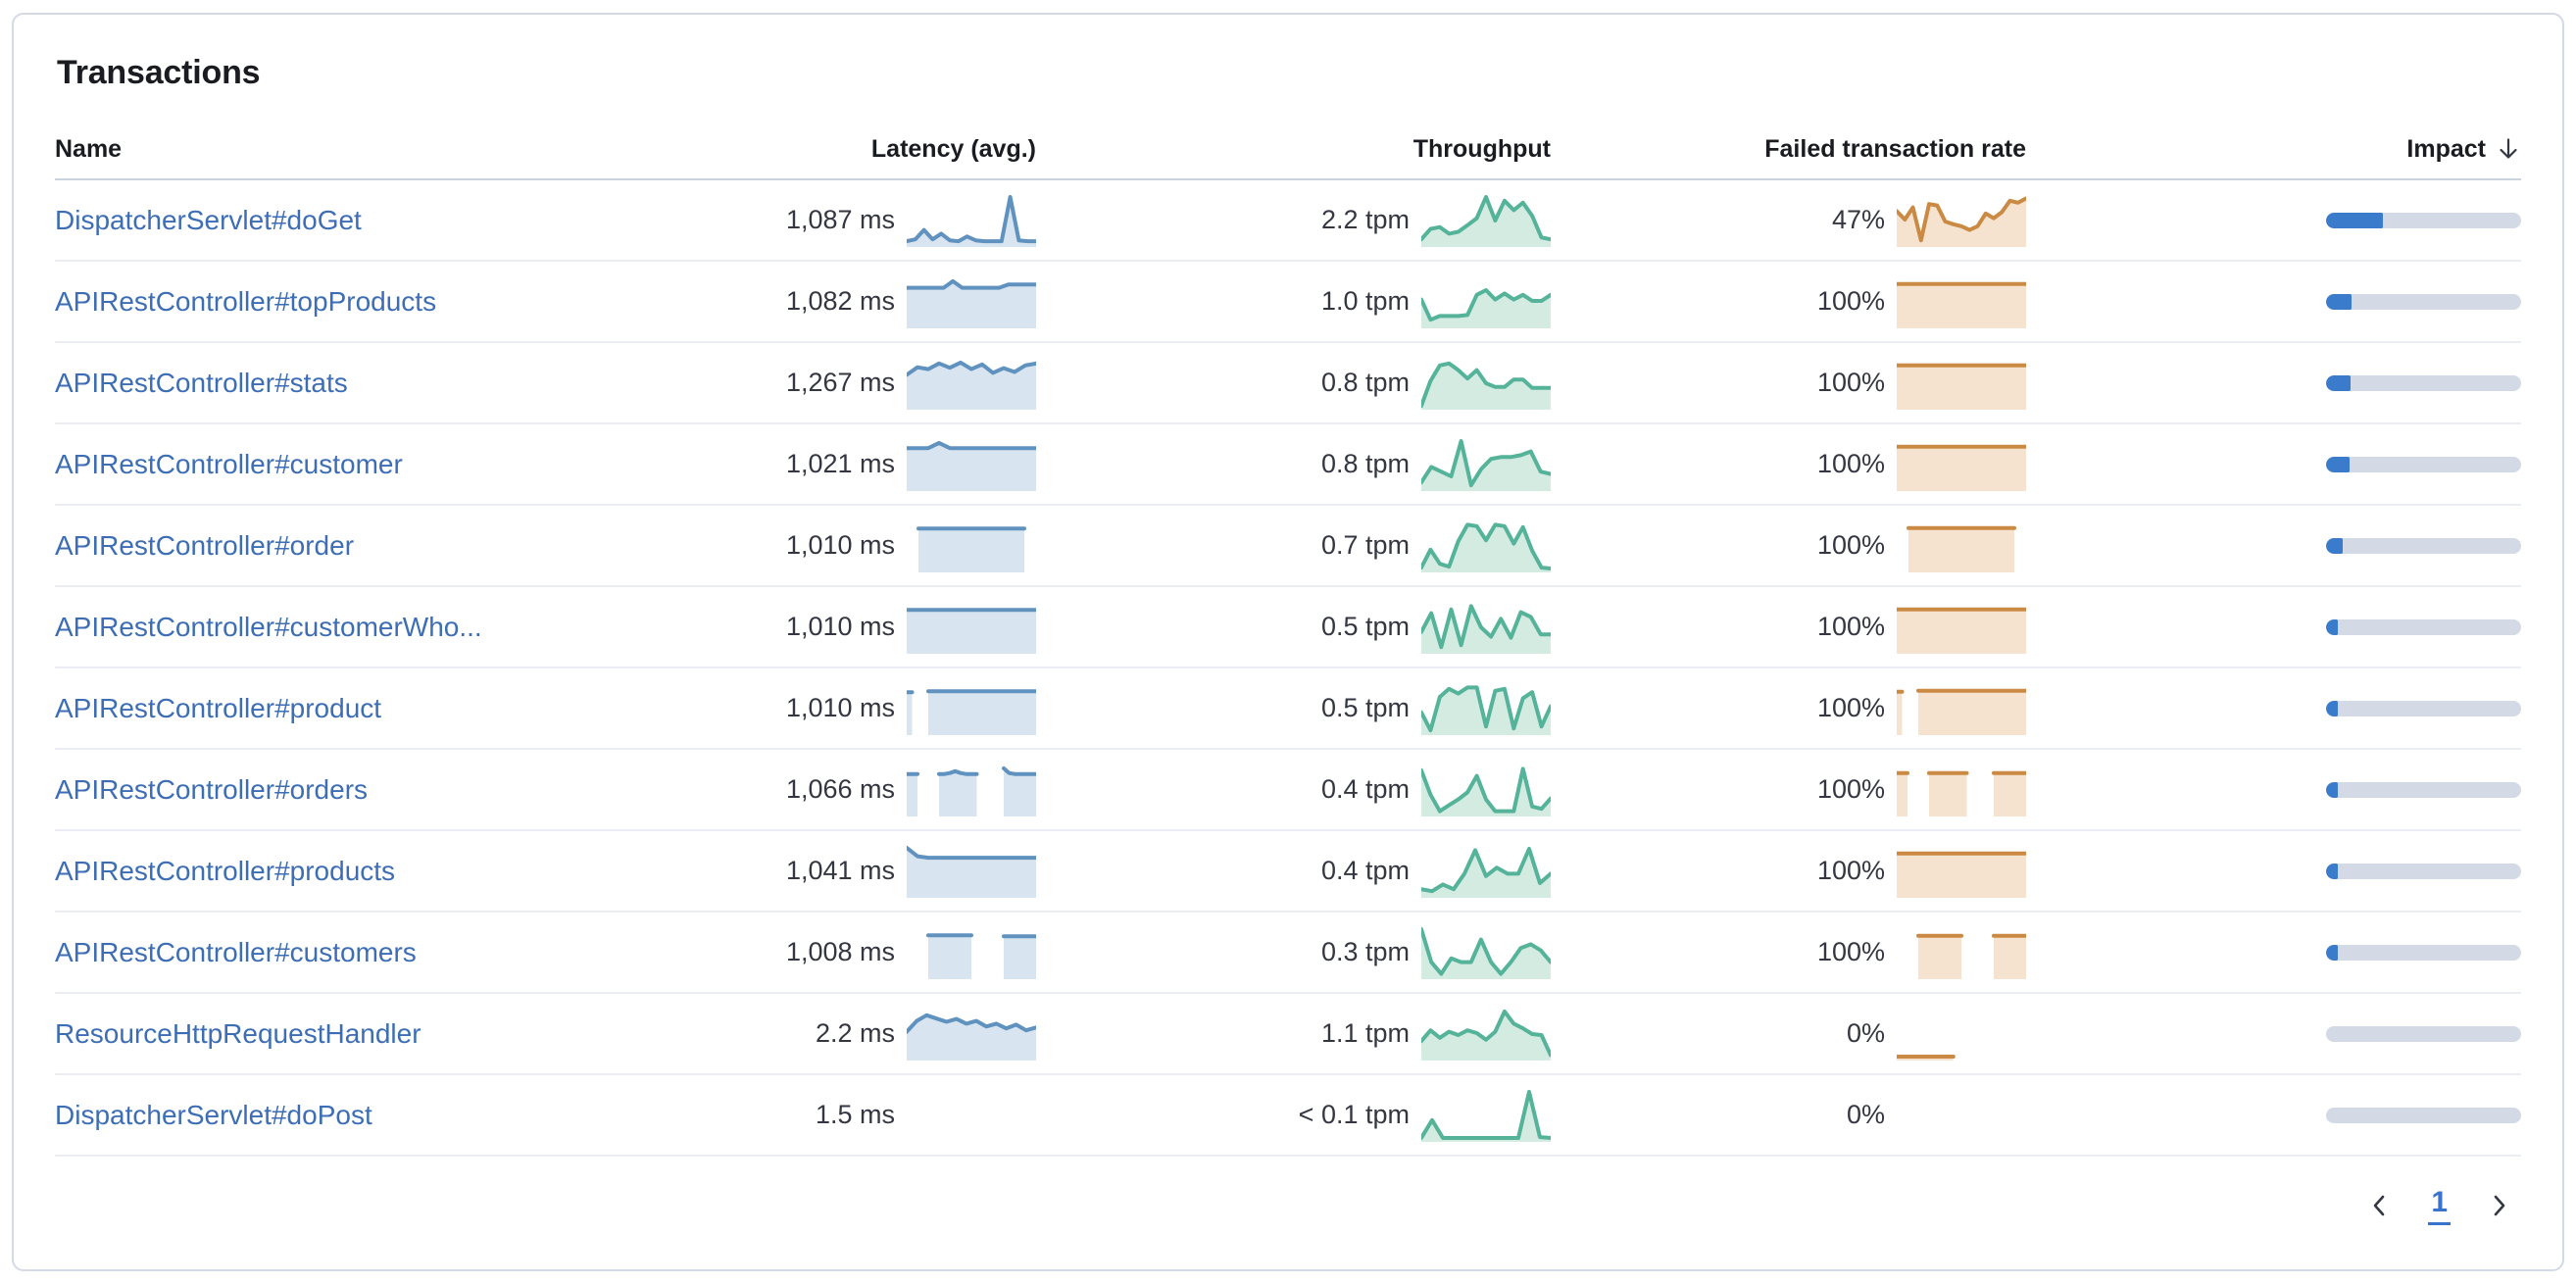  What do you see at coordinates (229, 463) in the screenshot?
I see `transaction-name-link: APIRestController#customer` at bounding box center [229, 463].